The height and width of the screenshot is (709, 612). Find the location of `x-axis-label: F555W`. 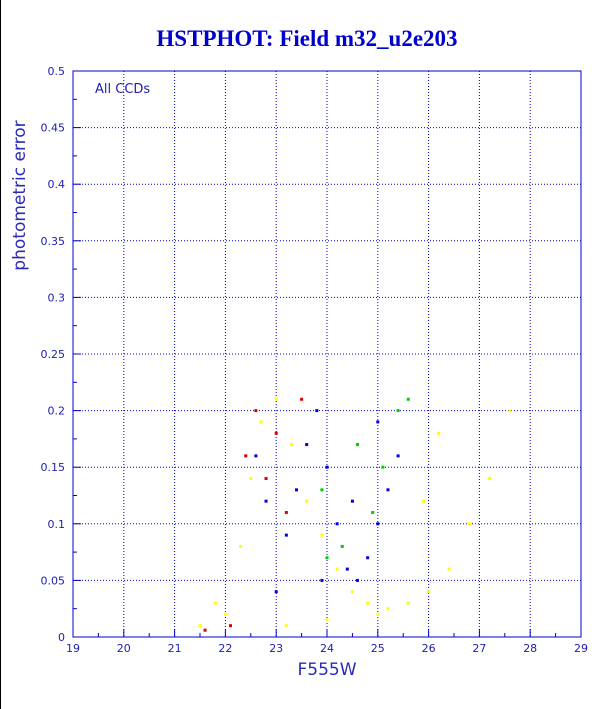

x-axis-label: F555W is located at coordinates (326, 670).